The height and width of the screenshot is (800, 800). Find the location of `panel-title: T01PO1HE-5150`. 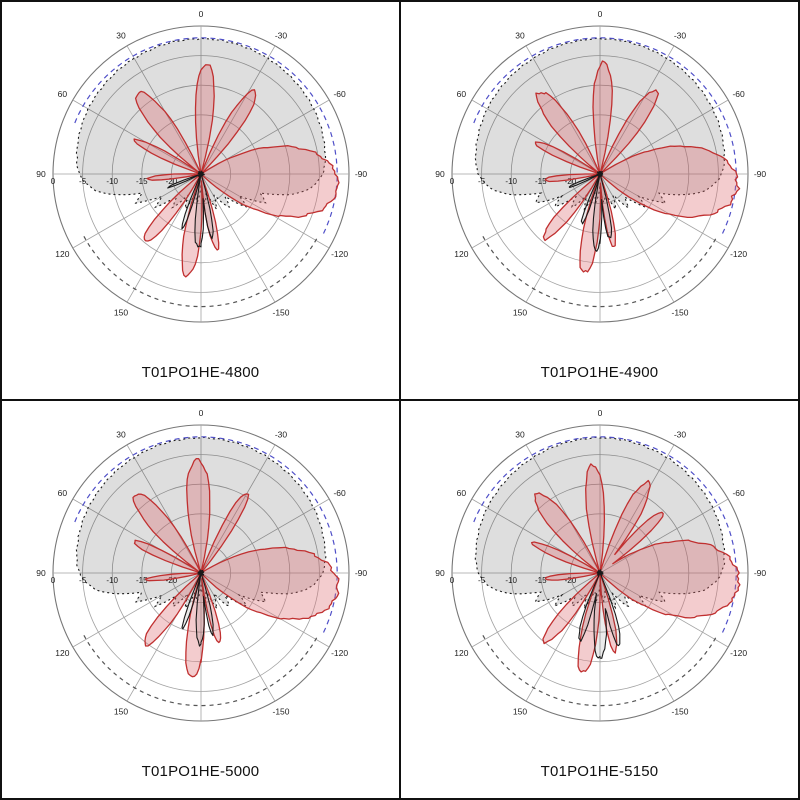

panel-title: T01PO1HE-5150 is located at coordinates (599, 771).